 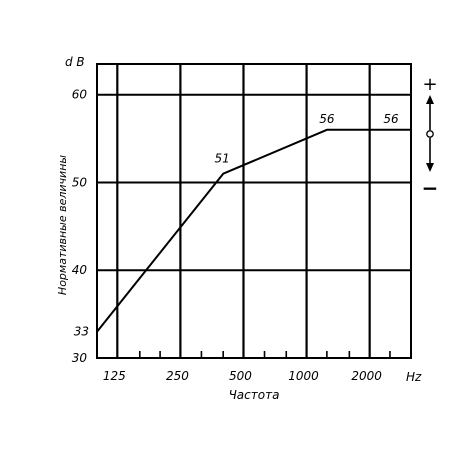 I want to click on y-tick-label: 50, so click(x=80, y=182).